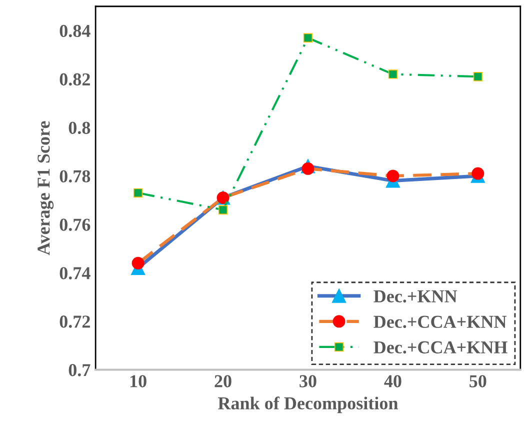 Image resolution: width=531 pixels, height=425 pixels. I want to click on x-tick-label: 30, so click(308, 381).